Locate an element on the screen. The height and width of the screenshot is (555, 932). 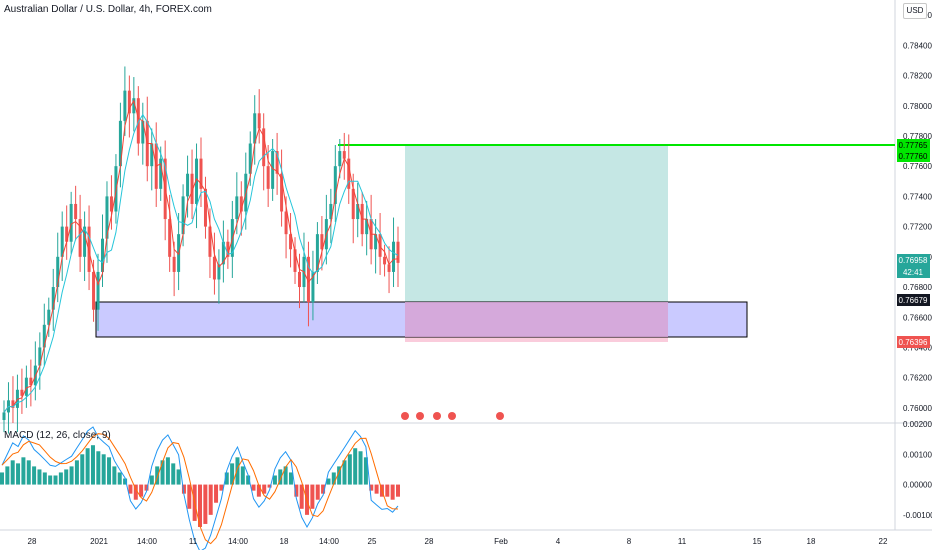
entry-price-label: 0.76679 is located at coordinates (913, 300).